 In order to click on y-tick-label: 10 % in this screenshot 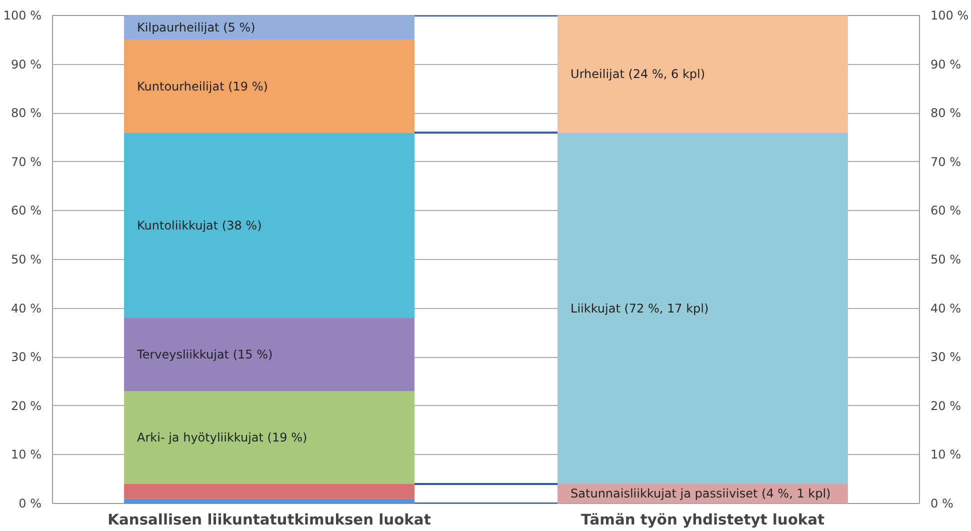, I will do `click(26, 455)`.